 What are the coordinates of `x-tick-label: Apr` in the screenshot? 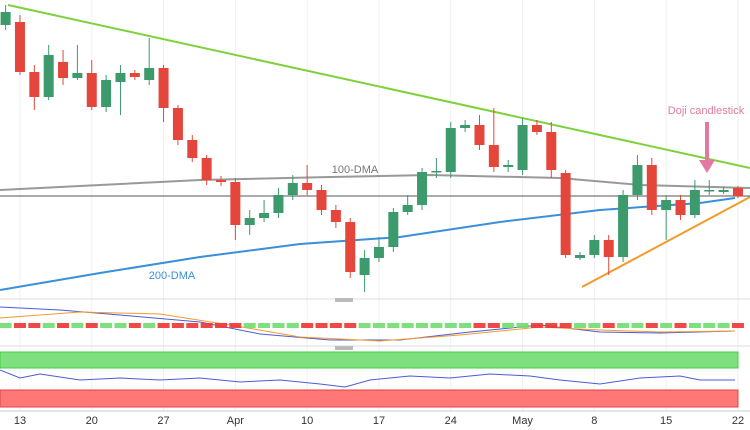 It's located at (235, 421).